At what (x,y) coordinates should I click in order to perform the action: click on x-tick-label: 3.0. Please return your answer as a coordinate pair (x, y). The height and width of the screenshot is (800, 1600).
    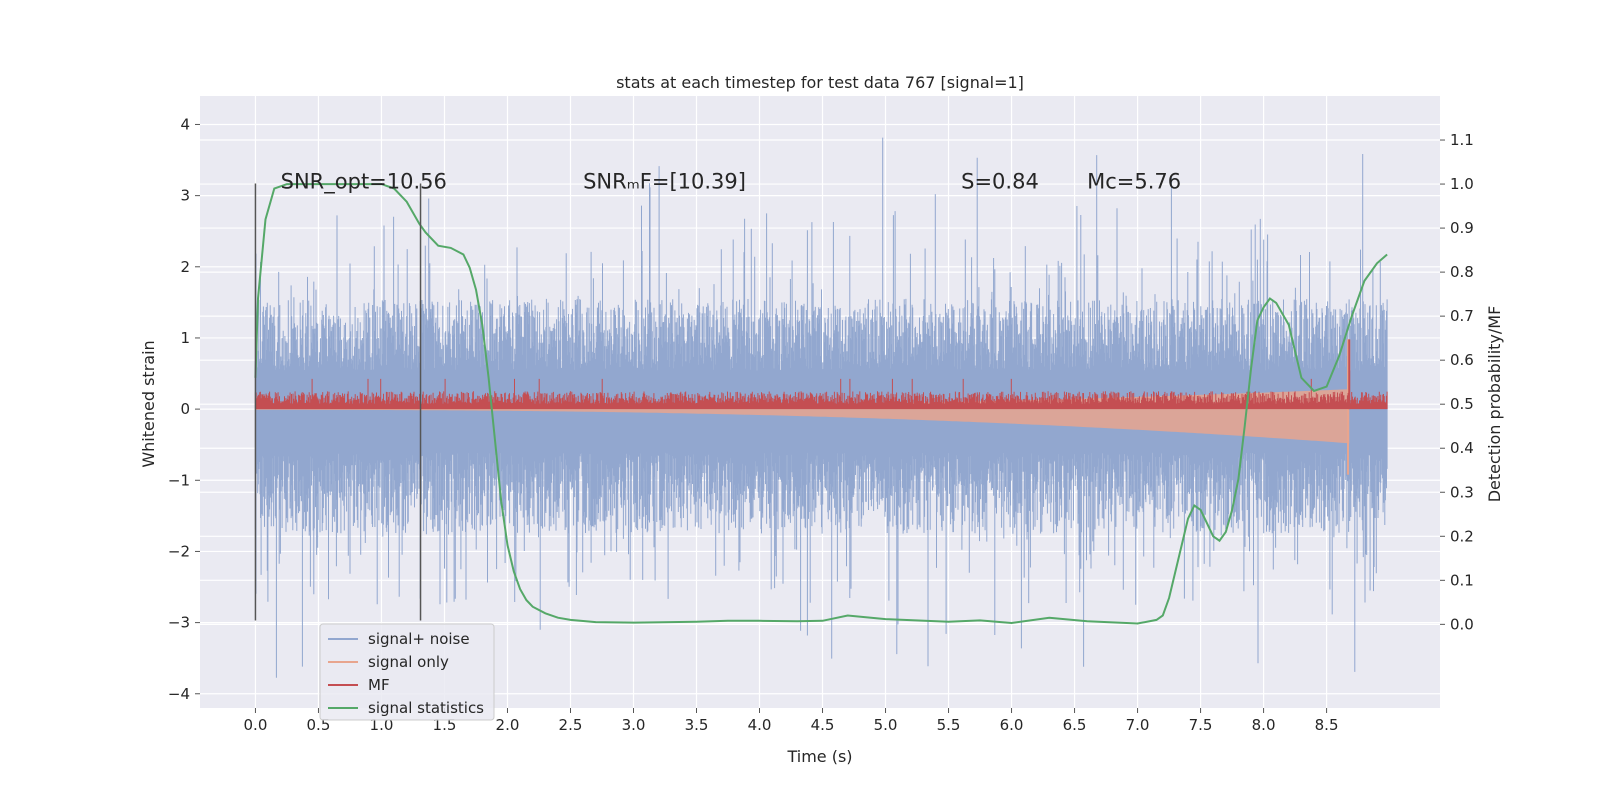
    Looking at the image, I should click on (634, 725).